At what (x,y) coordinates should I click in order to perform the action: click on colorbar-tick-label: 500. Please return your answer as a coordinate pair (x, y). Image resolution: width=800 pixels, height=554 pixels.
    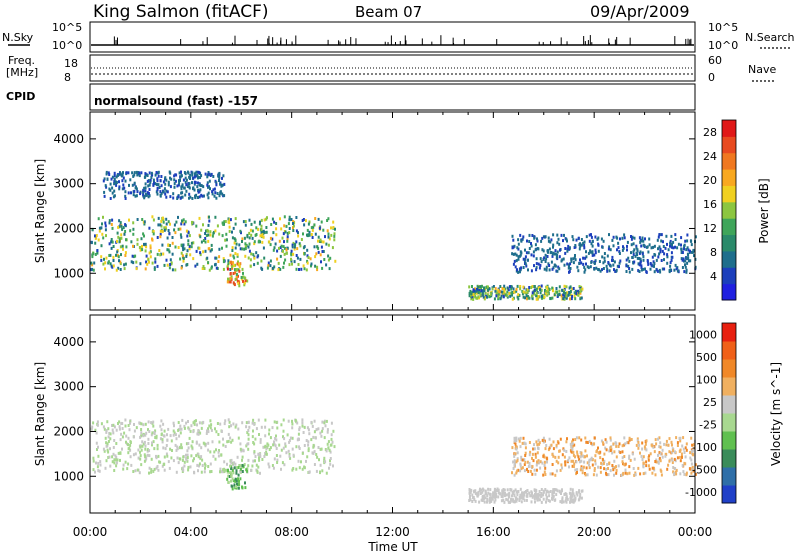
    Looking at the image, I should click on (706, 357).